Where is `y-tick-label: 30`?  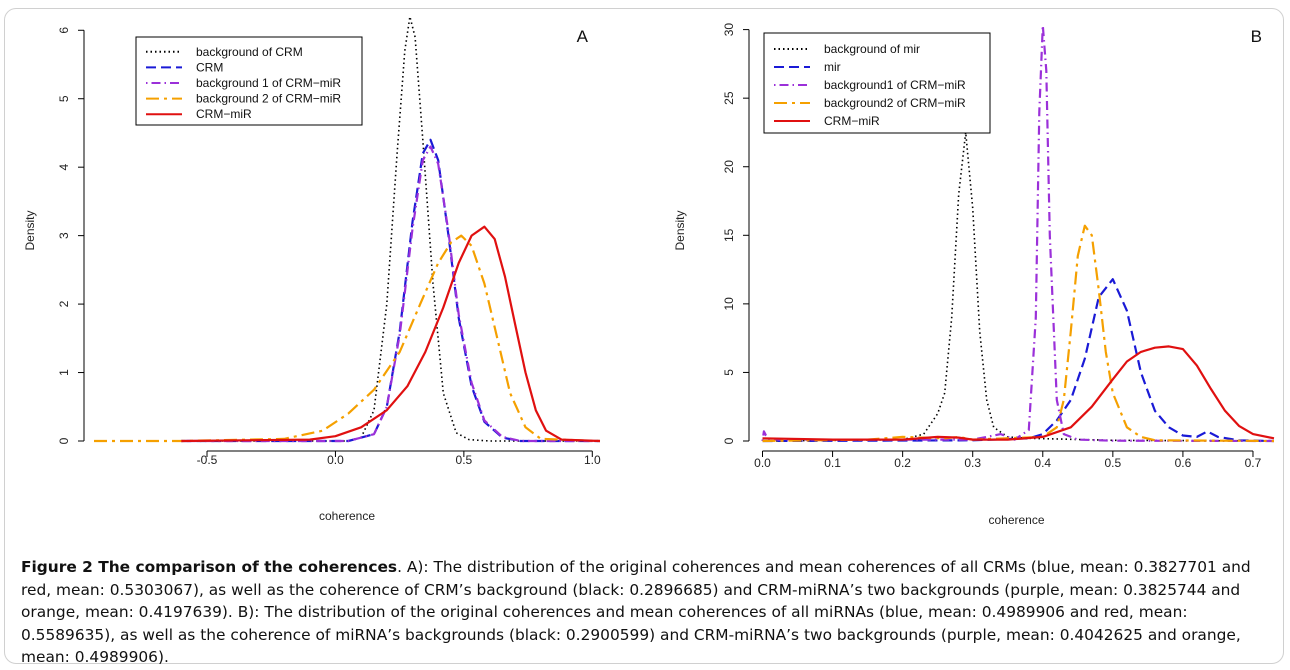
y-tick-label: 30 is located at coordinates (729, 30).